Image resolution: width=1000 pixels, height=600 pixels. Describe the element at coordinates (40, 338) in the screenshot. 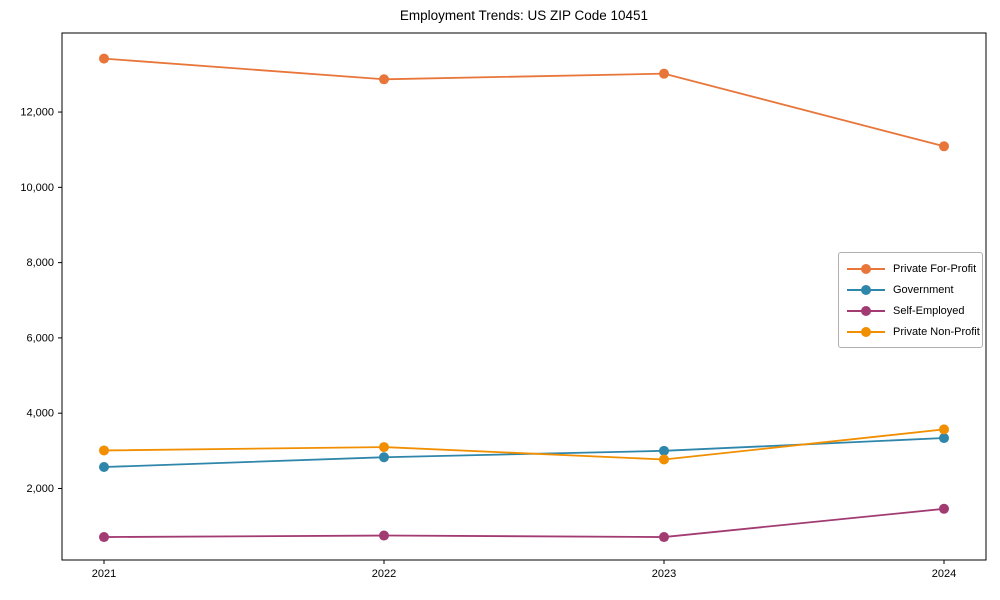

I see `svg-text: 6,000` at that location.